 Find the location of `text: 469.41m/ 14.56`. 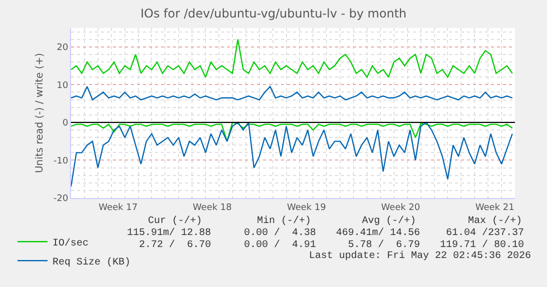

text: 469.41m/ 14.56 is located at coordinates (378, 233).